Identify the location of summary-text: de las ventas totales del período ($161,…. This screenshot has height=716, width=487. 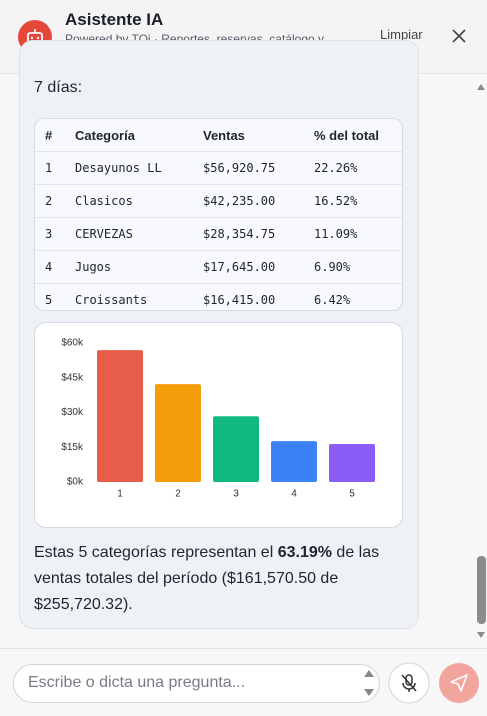
(207, 578).